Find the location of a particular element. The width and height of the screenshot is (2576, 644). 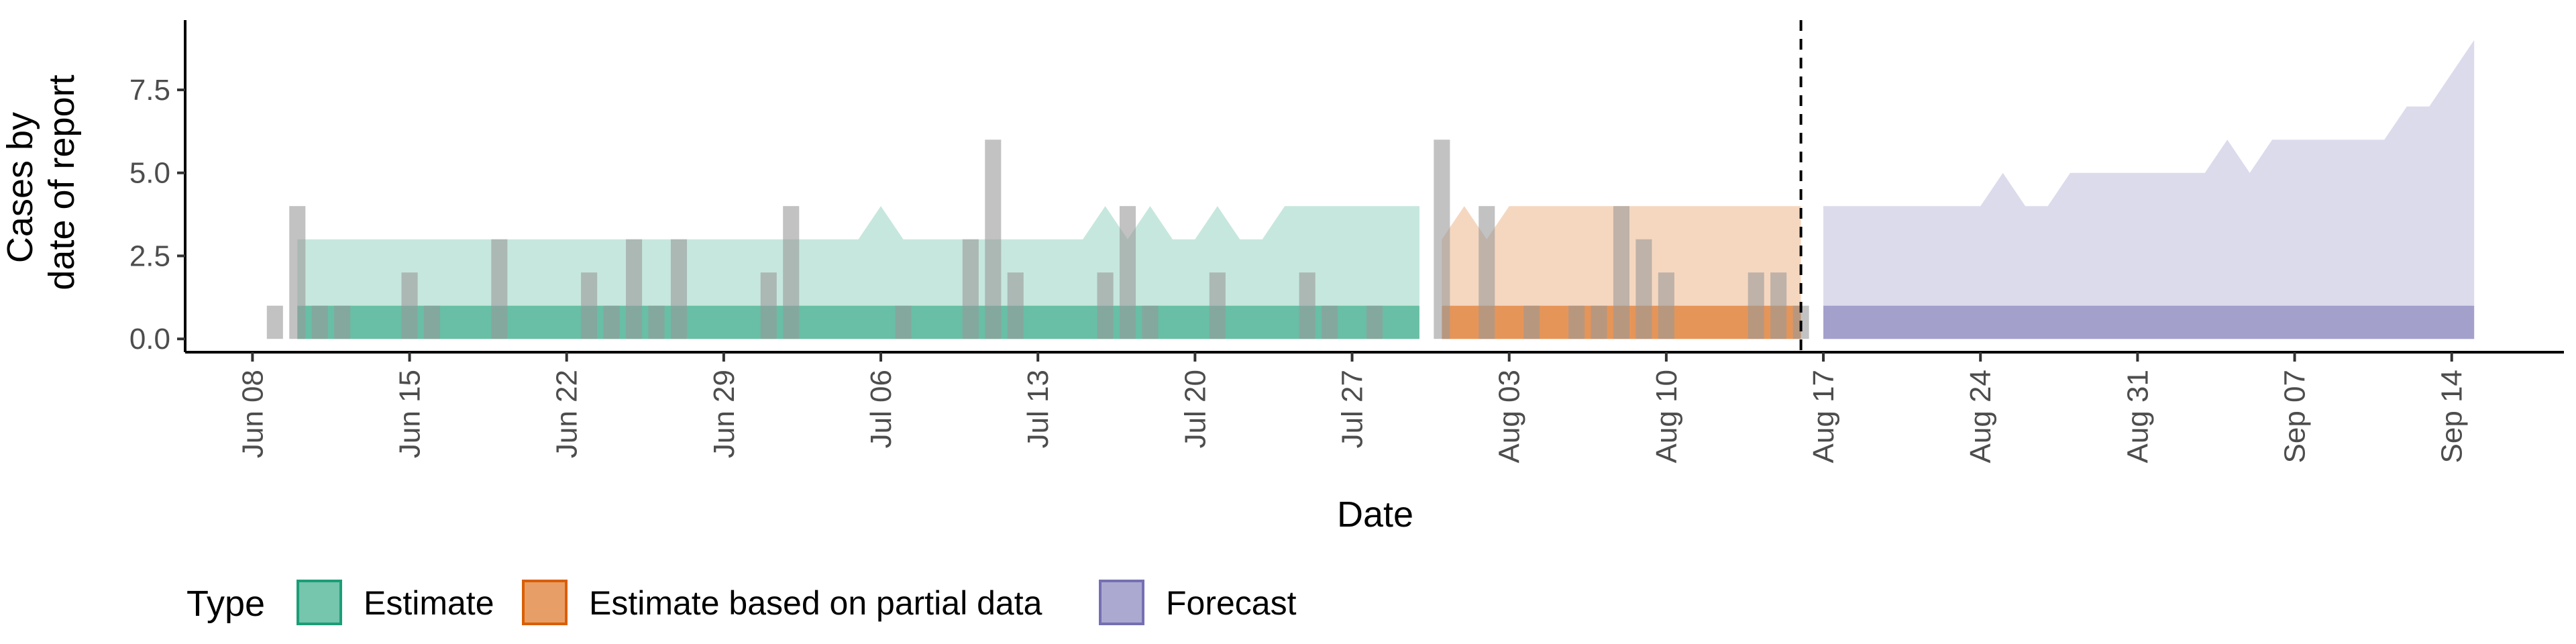

legend-label-forecast: Forecast is located at coordinates (1231, 603).